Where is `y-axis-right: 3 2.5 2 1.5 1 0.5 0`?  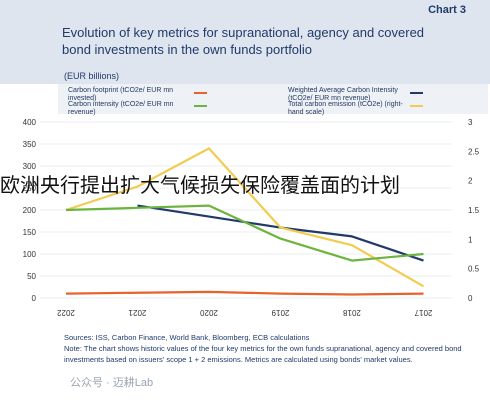
y-axis-right: 3 2.5 2 1.5 1 0.5 0 is located at coordinates (474, 210).